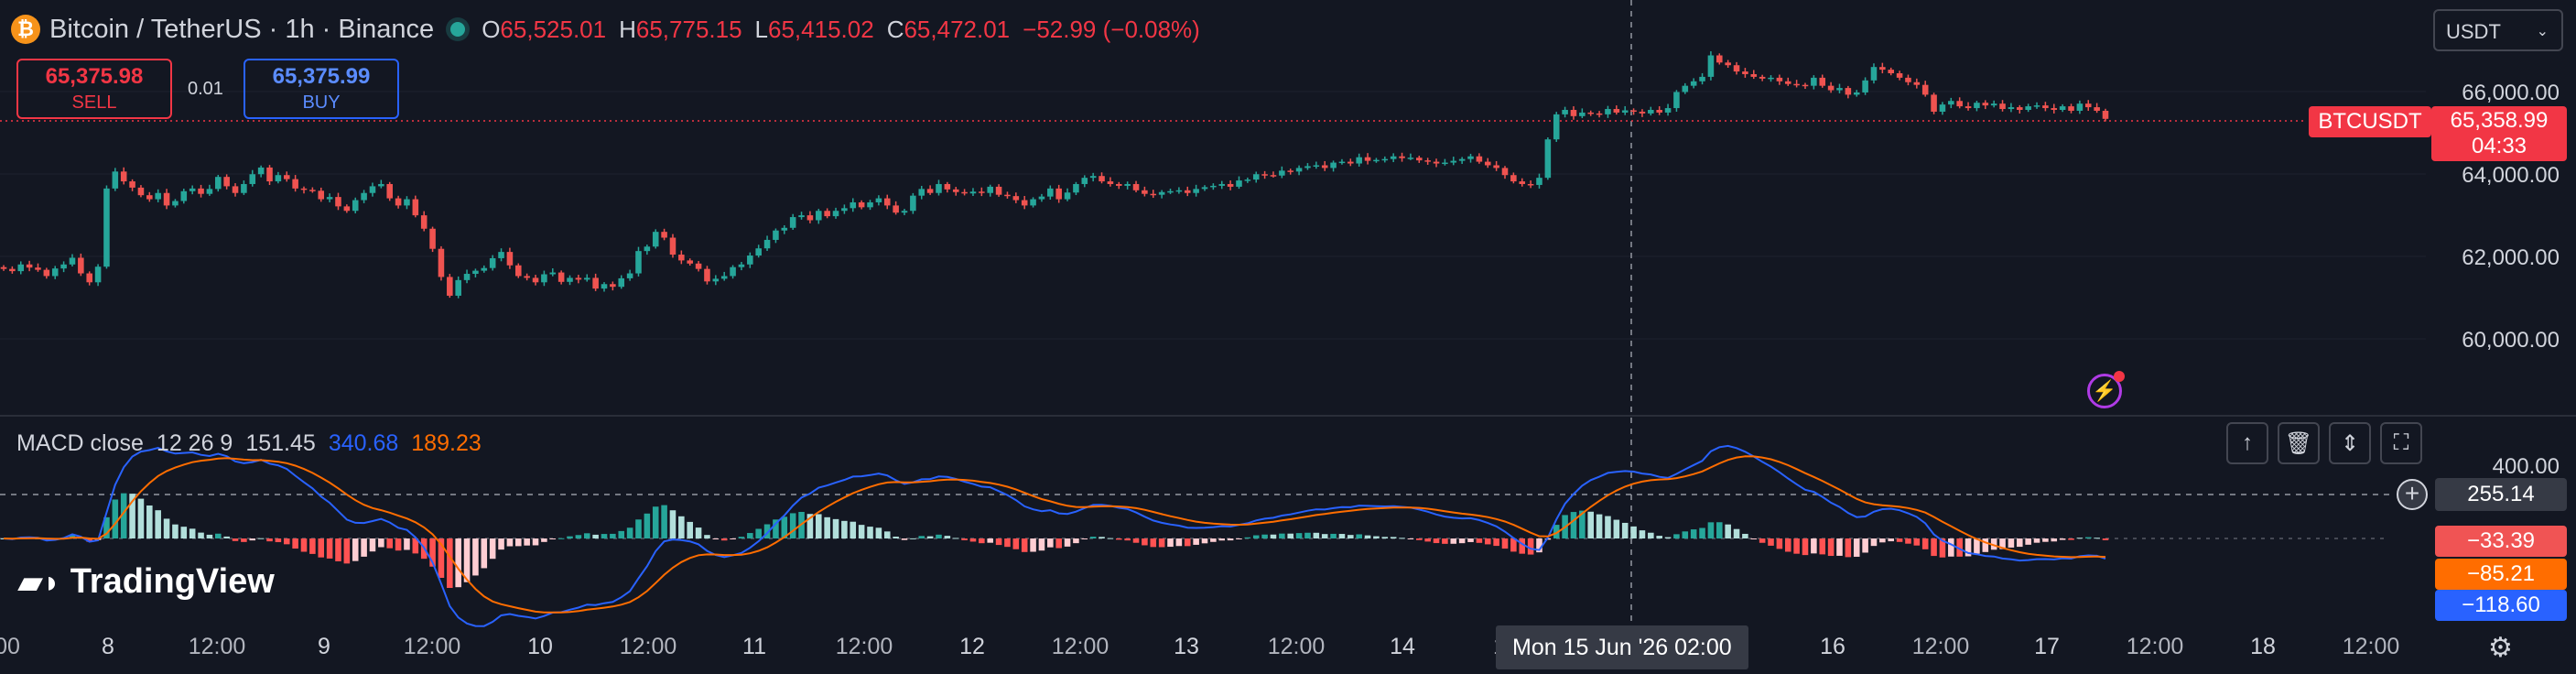  Describe the element at coordinates (2106, 389) in the screenshot. I see `lightning-icon: ⚡` at that location.